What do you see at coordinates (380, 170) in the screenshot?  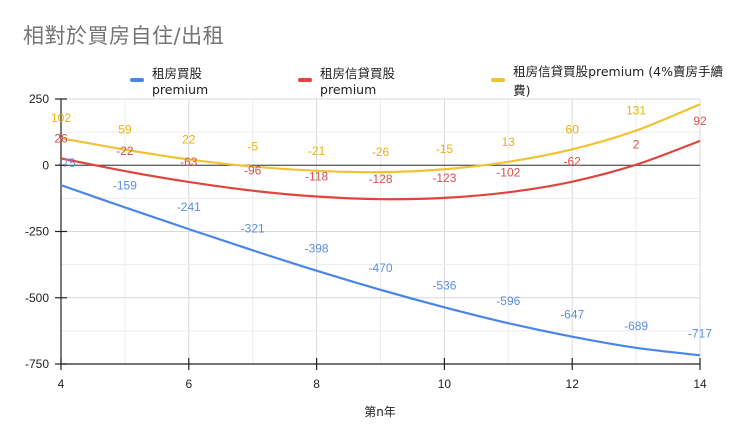 I see `series-line-red` at bounding box center [380, 170].